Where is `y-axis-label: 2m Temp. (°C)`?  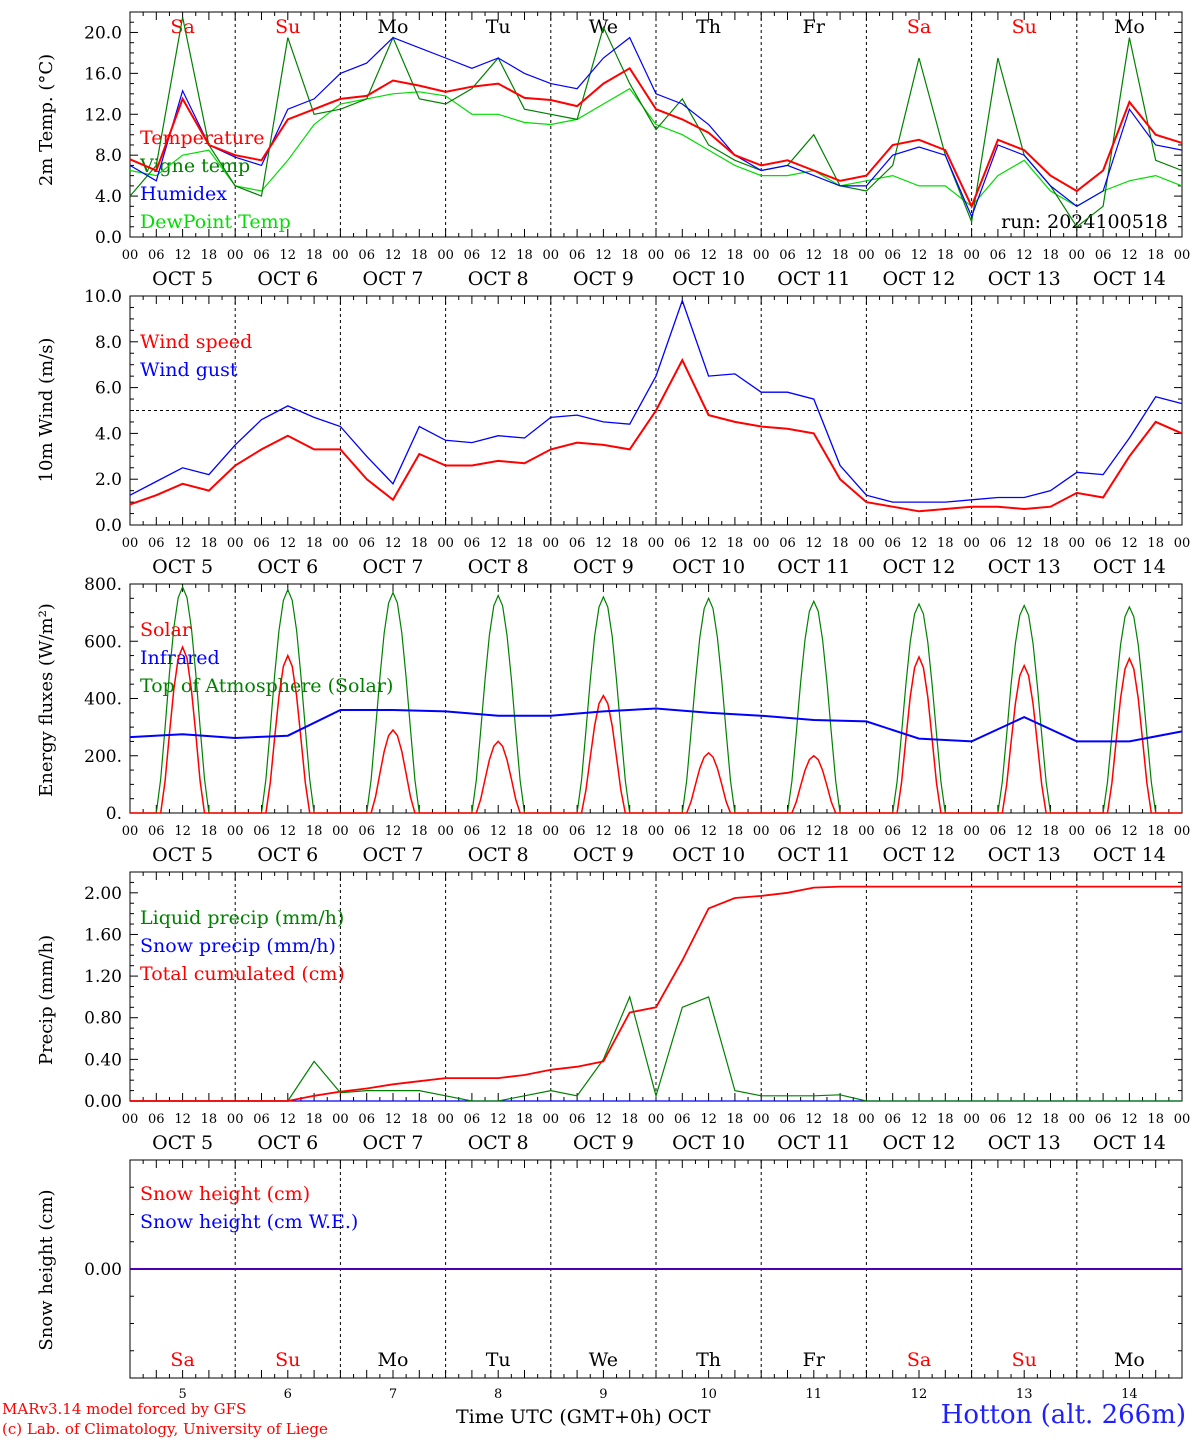 y-axis-label: 2m Temp. (°C) is located at coordinates (46, 120).